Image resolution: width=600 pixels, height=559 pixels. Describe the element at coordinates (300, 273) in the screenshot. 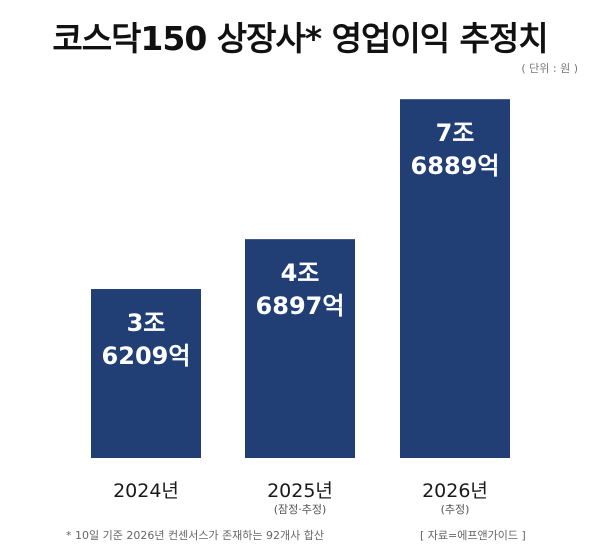

I see `data-label: 4조` at that location.